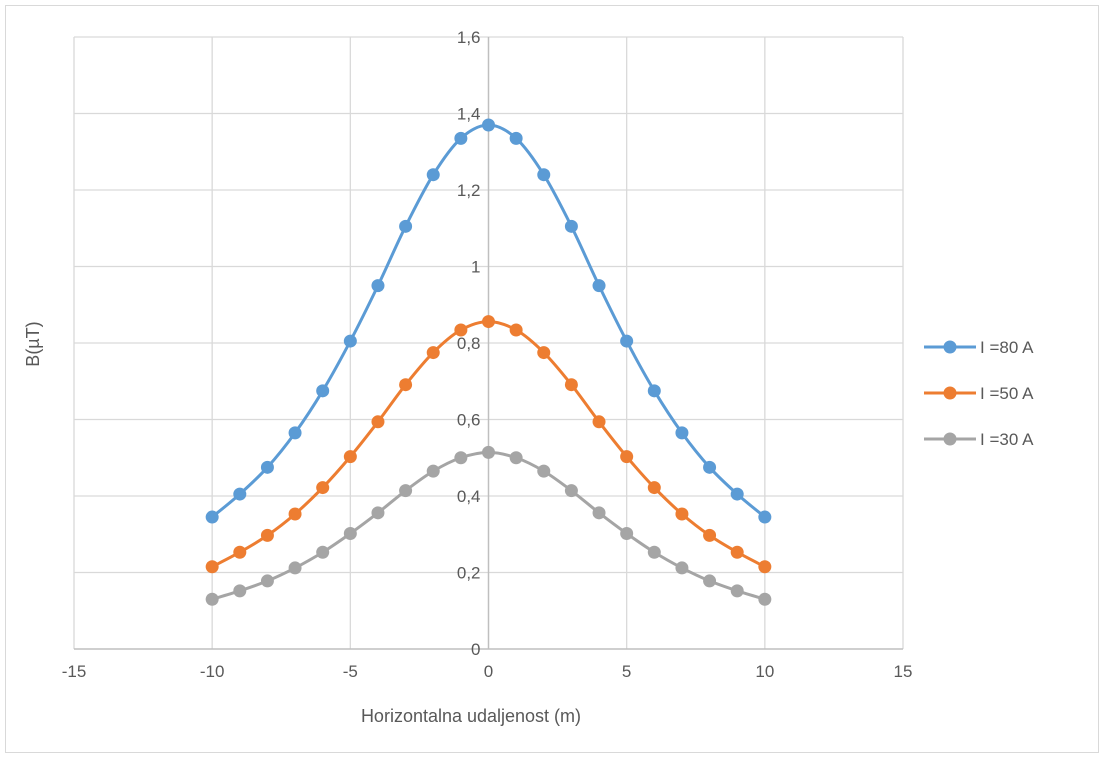 The width and height of the screenshot is (1106, 760). Describe the element at coordinates (475, 649) in the screenshot. I see `y-tick-label: 0` at that location.